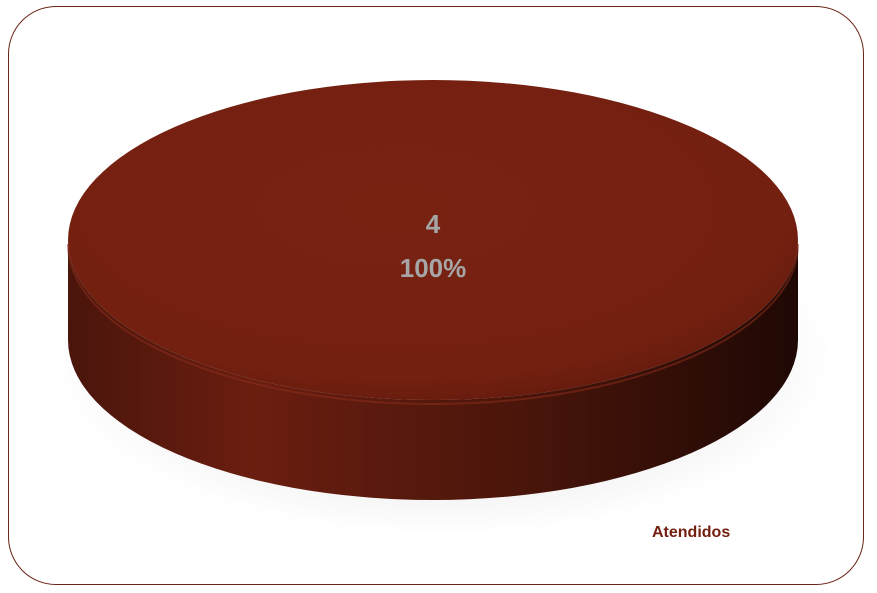 This screenshot has width=877, height=593. Describe the element at coordinates (433, 268) in the screenshot. I see `data-label-percent: 100%` at that location.